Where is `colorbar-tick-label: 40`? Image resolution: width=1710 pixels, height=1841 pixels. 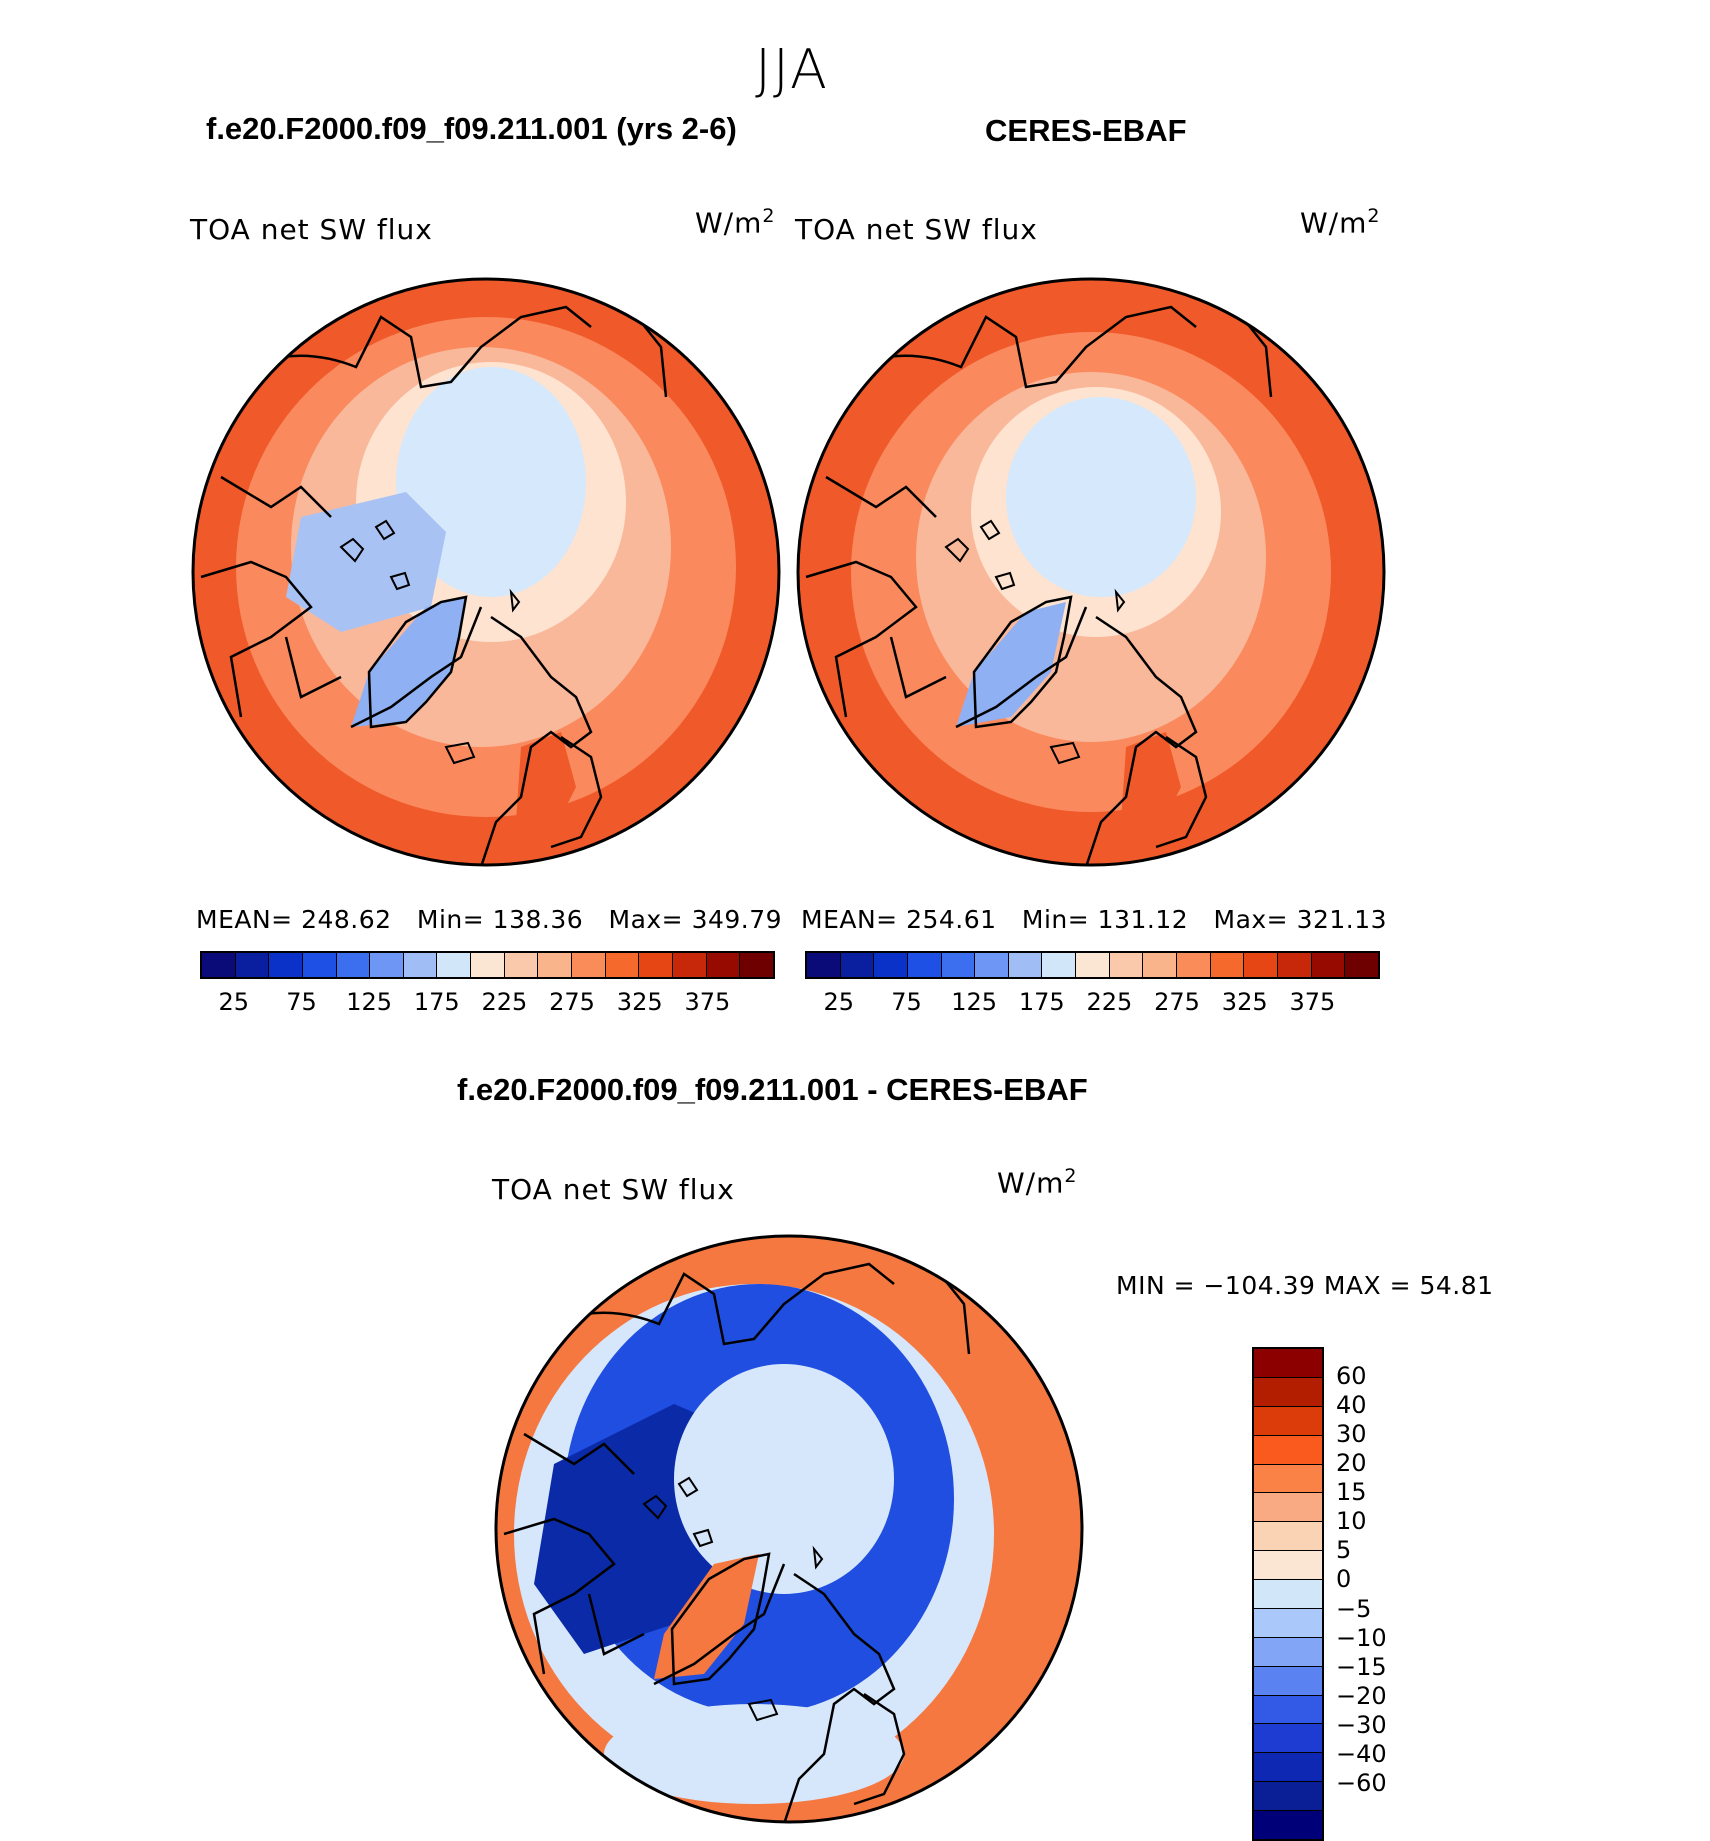 colorbar-tick-label: 40 is located at coordinates (1351, 1405).